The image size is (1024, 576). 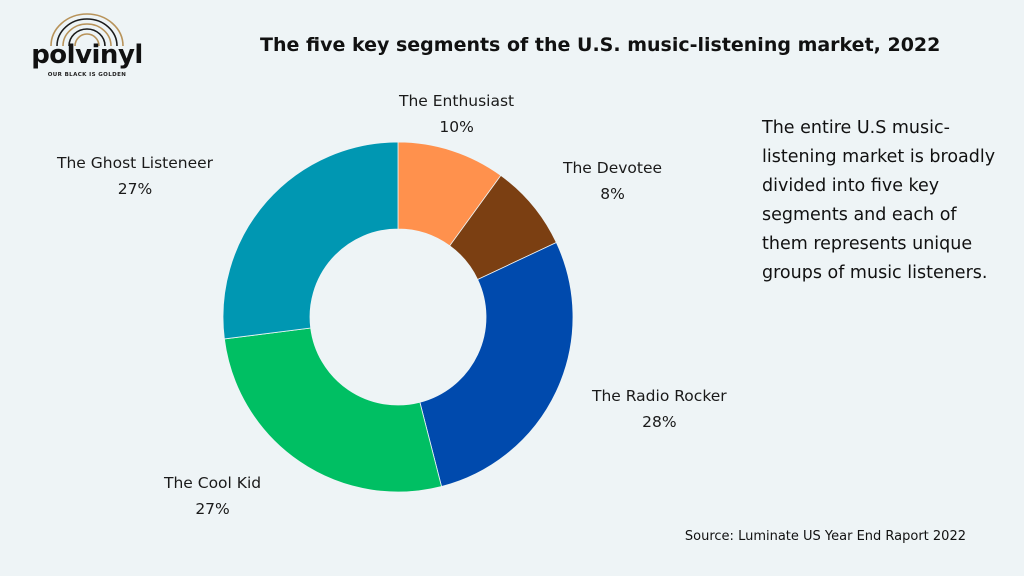 What do you see at coordinates (659, 422) in the screenshot?
I see `label-value: 28%` at bounding box center [659, 422].